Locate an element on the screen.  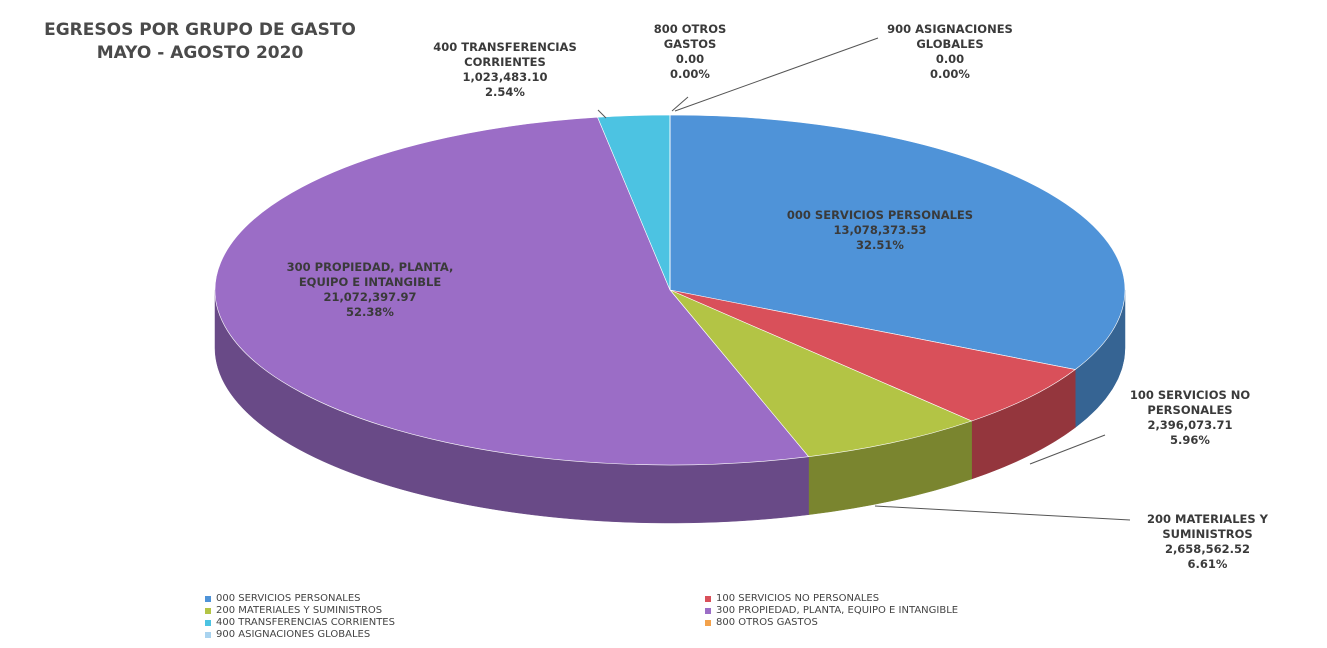
legend-label: 200 MATERIALES Y SUMINISTROS is located at coordinates (299, 610).